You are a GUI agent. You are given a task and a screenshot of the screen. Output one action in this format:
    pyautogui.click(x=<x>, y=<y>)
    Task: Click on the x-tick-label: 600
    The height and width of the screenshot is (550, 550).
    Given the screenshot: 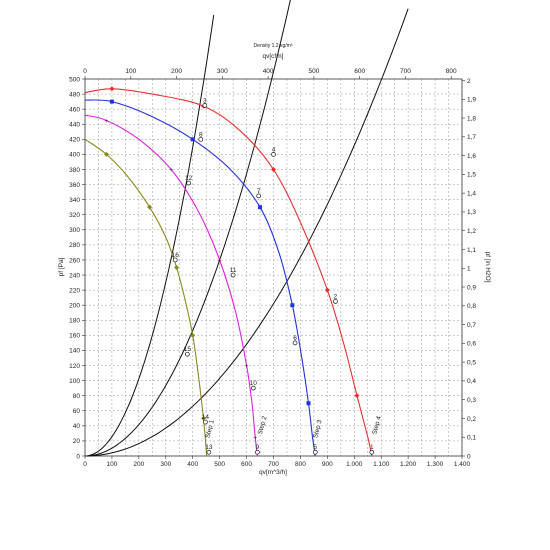 What is the action you would take?
    pyautogui.click(x=246, y=464)
    